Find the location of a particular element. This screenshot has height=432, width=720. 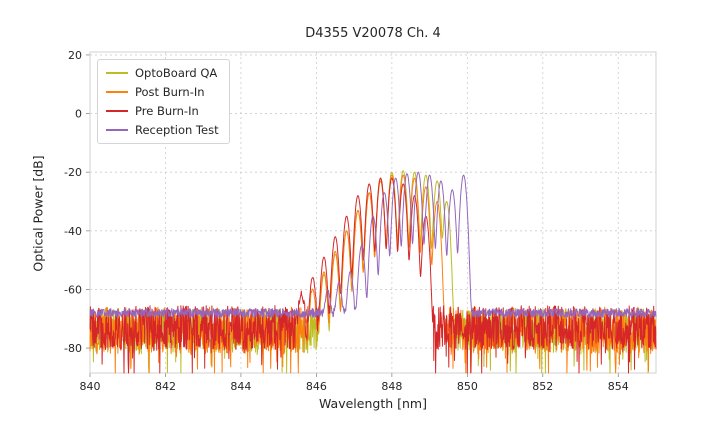

x-tick-label: 848 is located at coordinates (391, 386).